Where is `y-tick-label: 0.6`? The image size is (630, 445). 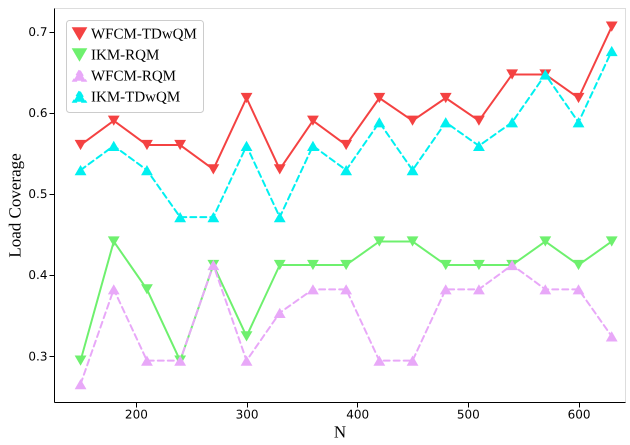
y-tick-label: 0.6 is located at coordinates (38, 113).